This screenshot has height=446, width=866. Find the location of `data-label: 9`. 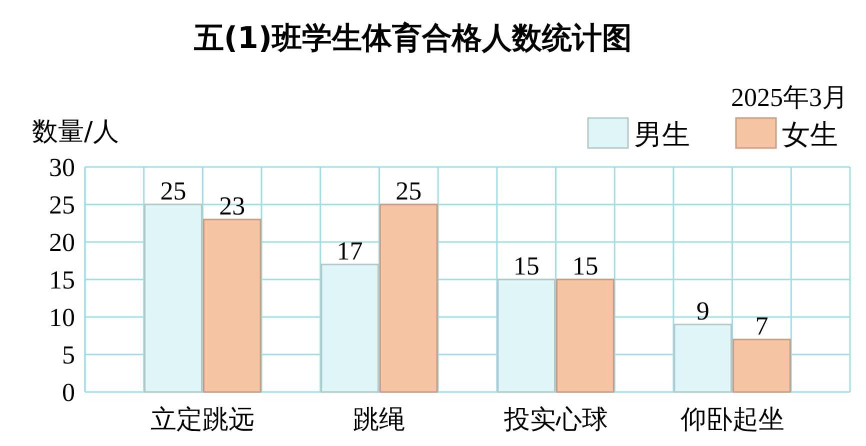

data-label: 9 is located at coordinates (703, 311).